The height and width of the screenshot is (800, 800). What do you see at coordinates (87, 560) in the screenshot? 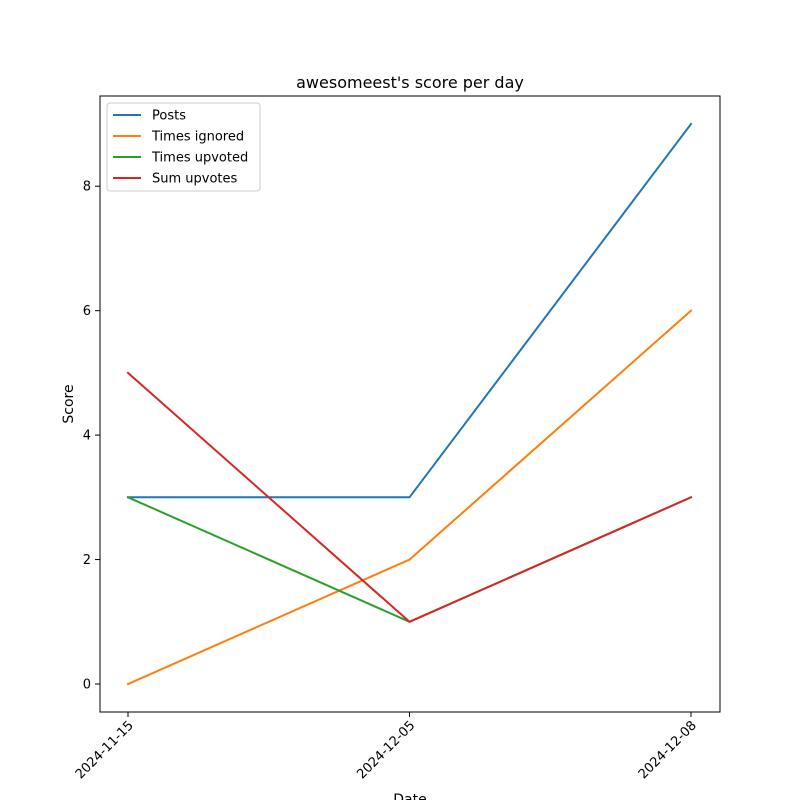
I see `y-tick-label: 2` at bounding box center [87, 560].